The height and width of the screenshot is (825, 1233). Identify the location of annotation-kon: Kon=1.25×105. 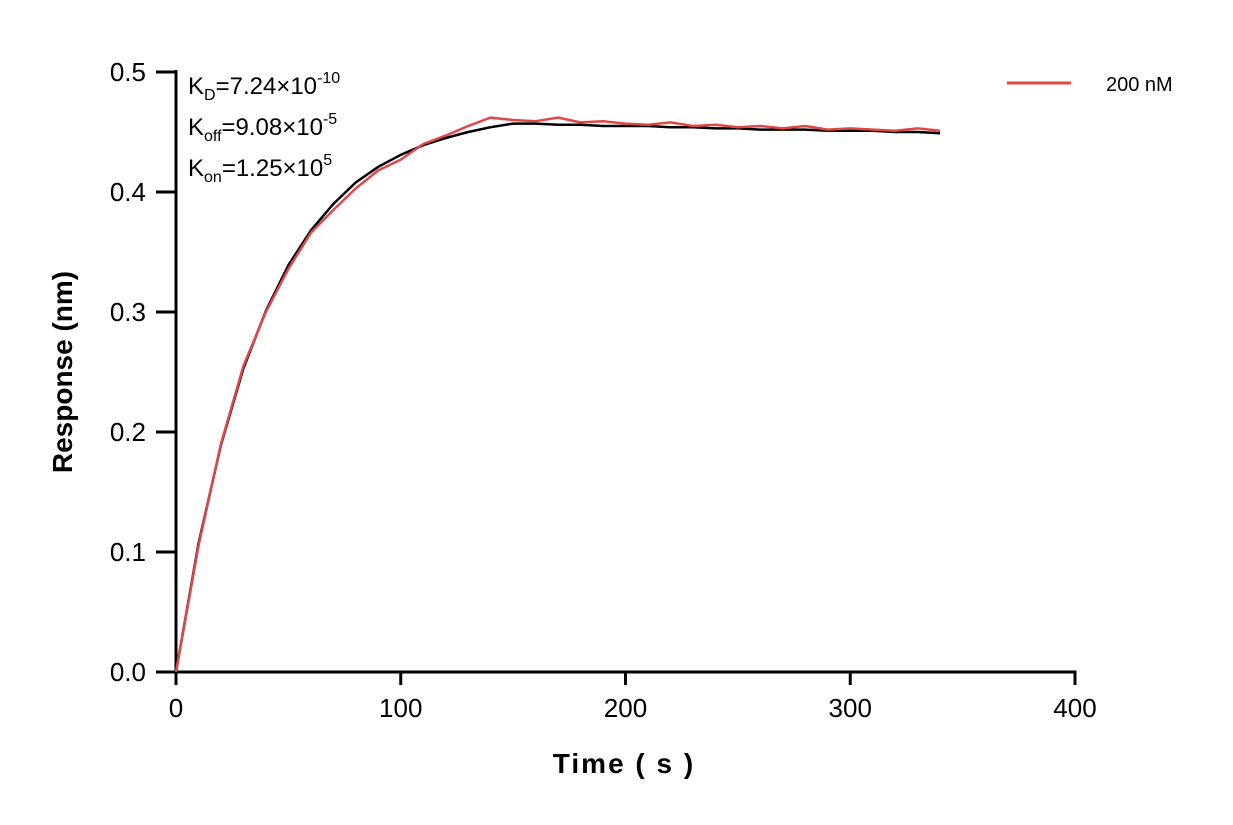
(260, 169).